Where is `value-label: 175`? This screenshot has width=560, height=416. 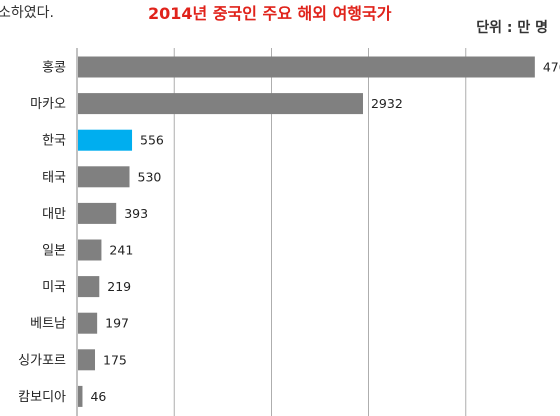
value-label: 175 is located at coordinates (115, 359).